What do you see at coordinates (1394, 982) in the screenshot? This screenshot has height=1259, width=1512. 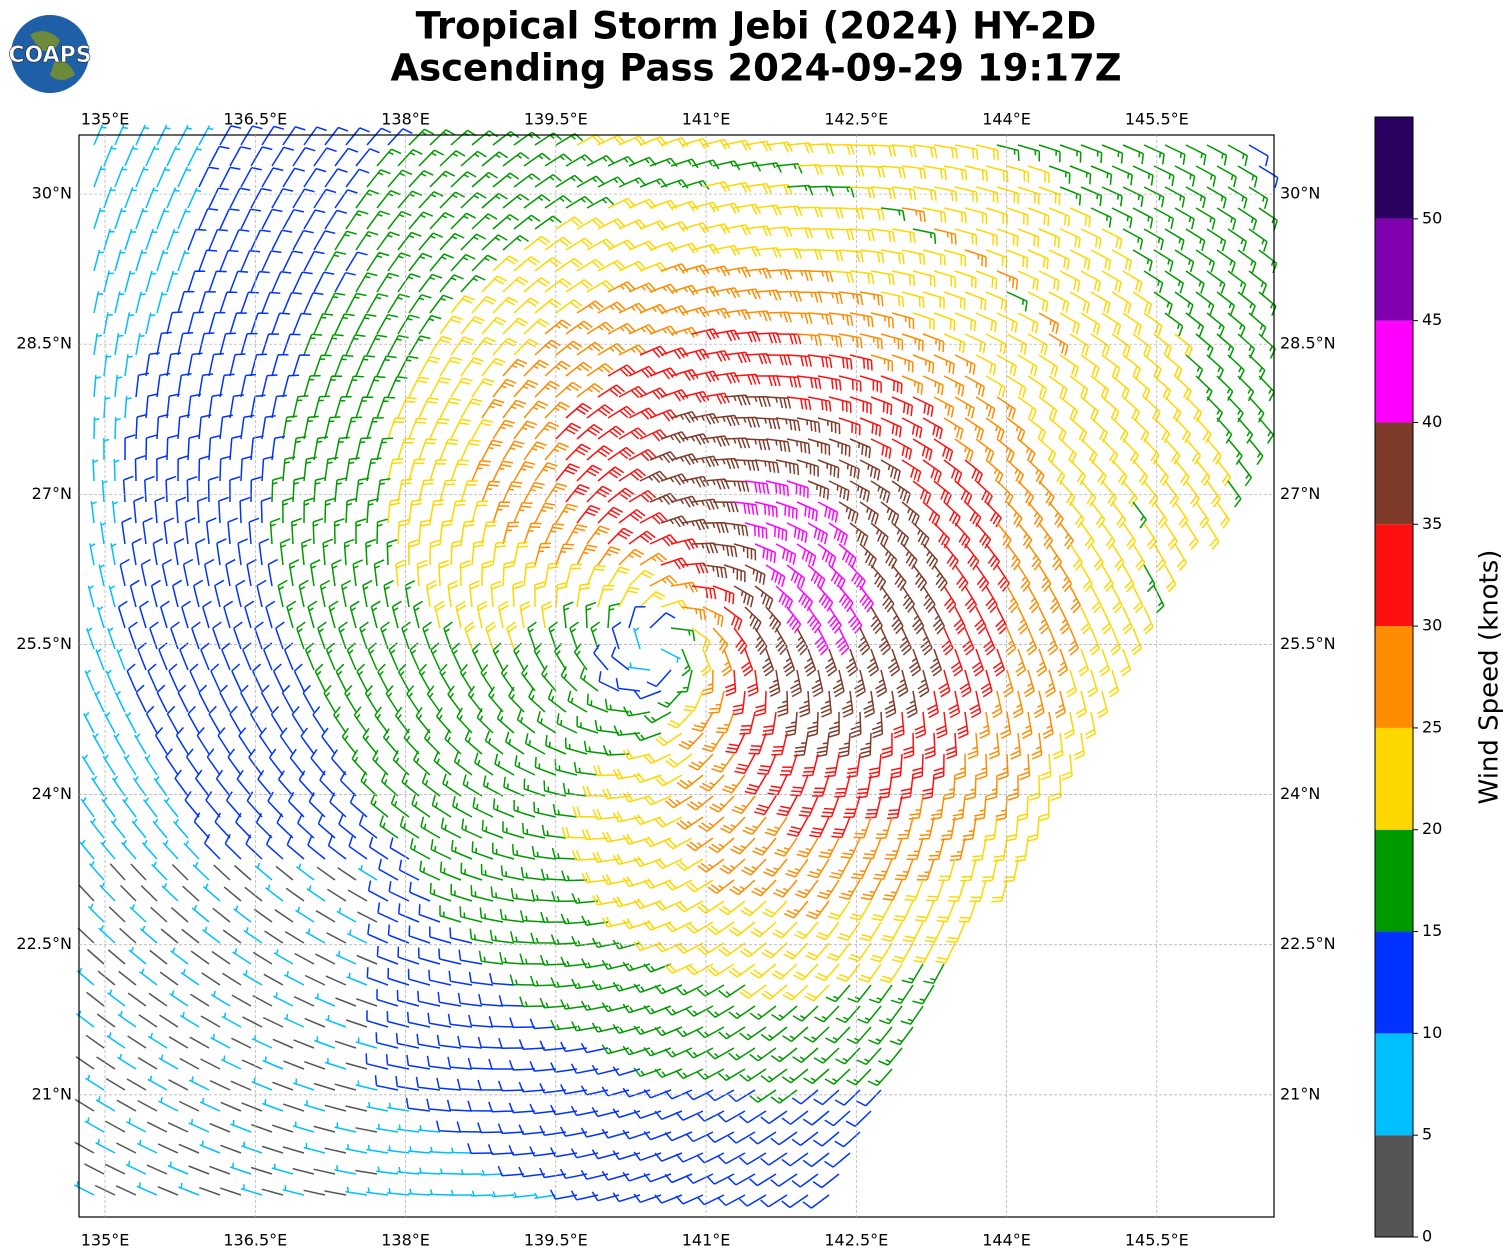 I see `colorbar-segment` at bounding box center [1394, 982].